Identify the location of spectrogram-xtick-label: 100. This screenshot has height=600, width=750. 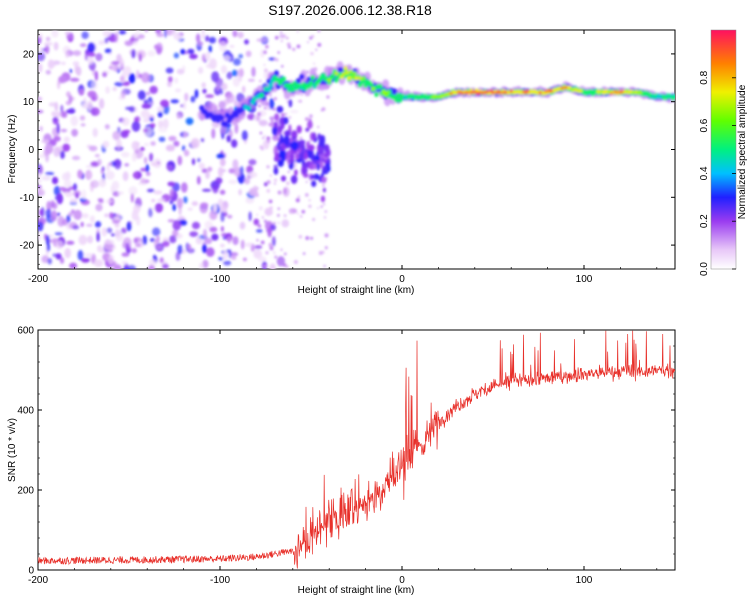
(584, 279).